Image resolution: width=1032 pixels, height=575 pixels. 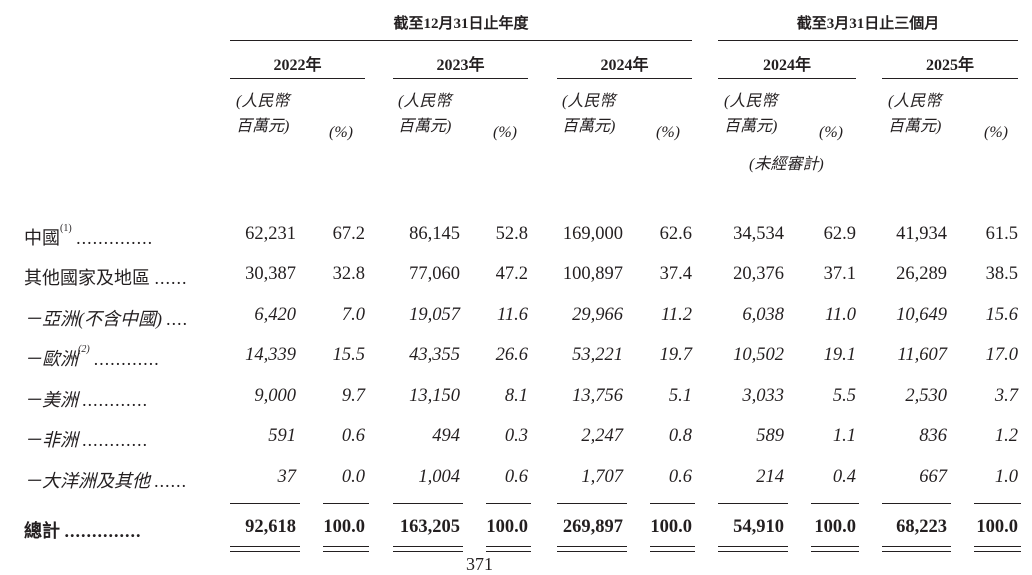 I want to click on amount-cell: 54,910, so click(x=758, y=527).